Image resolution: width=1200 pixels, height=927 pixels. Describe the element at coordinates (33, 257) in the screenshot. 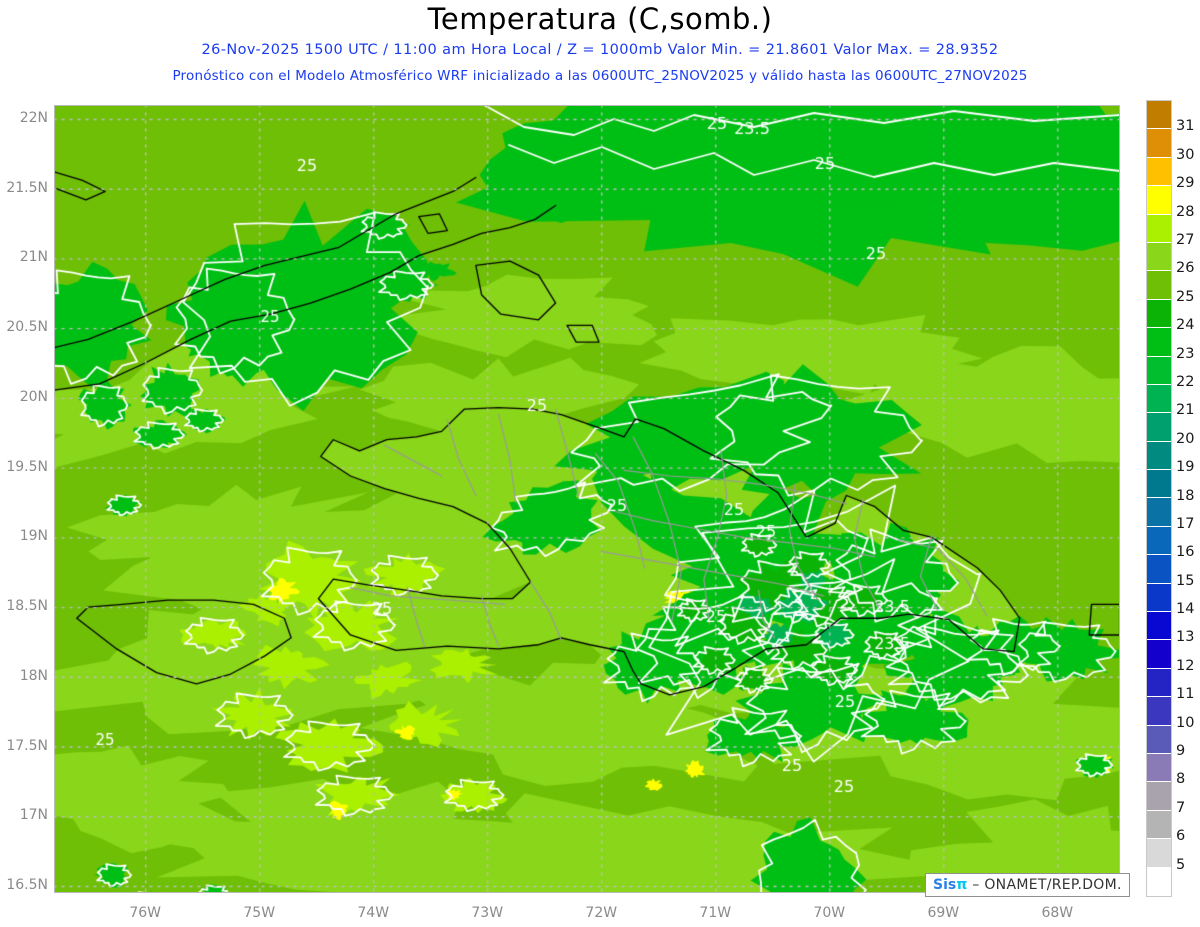

I see `y-tick-label: 21N` at that location.